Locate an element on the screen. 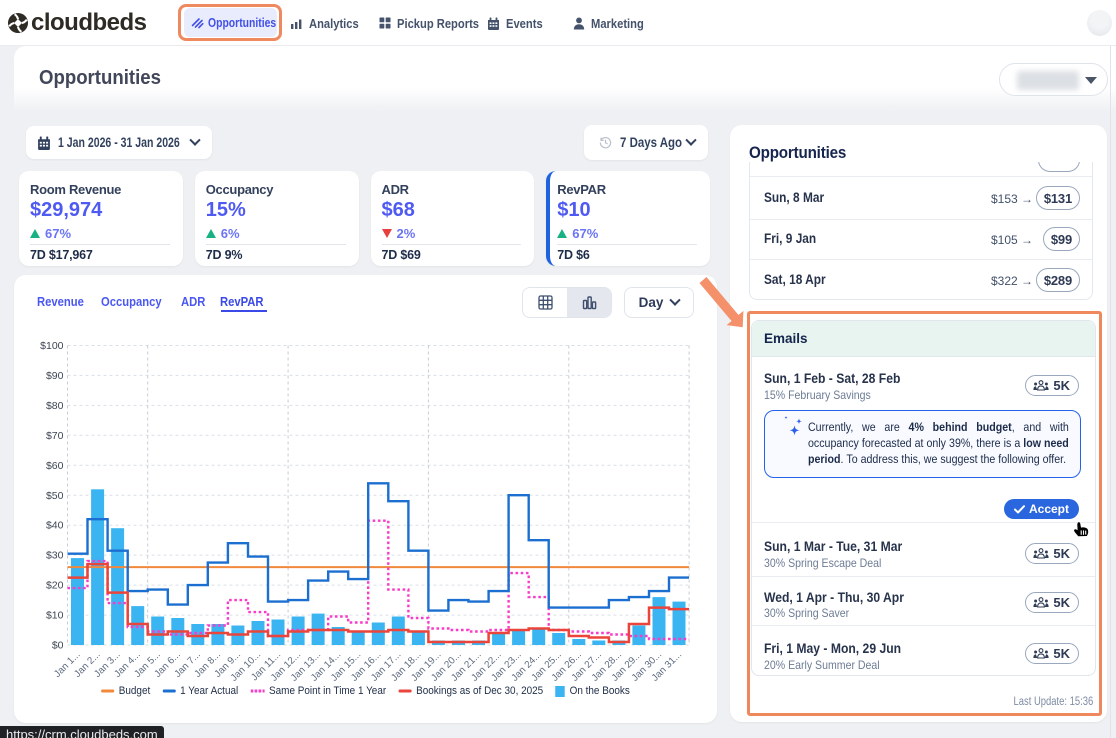 The image size is (1116, 738). svg-text: $30 is located at coordinates (55, 556).